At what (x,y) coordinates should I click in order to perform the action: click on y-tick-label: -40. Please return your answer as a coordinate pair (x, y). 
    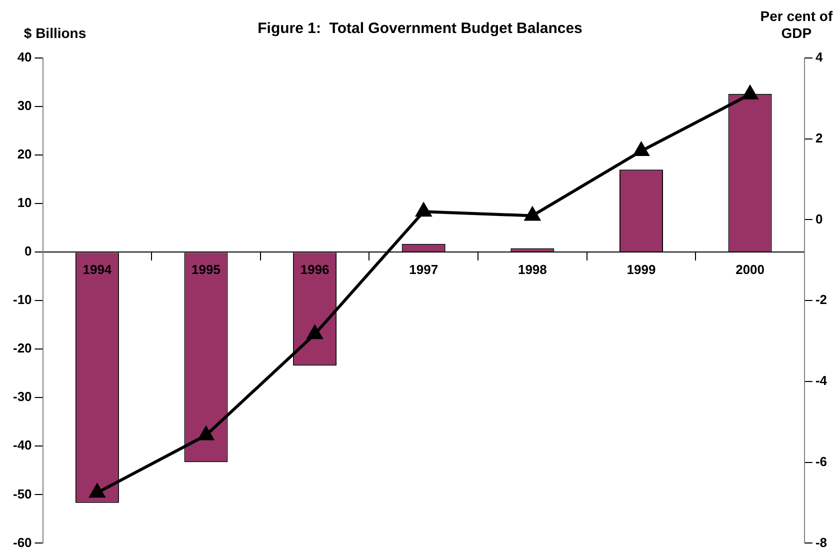
    Looking at the image, I should click on (22, 445).